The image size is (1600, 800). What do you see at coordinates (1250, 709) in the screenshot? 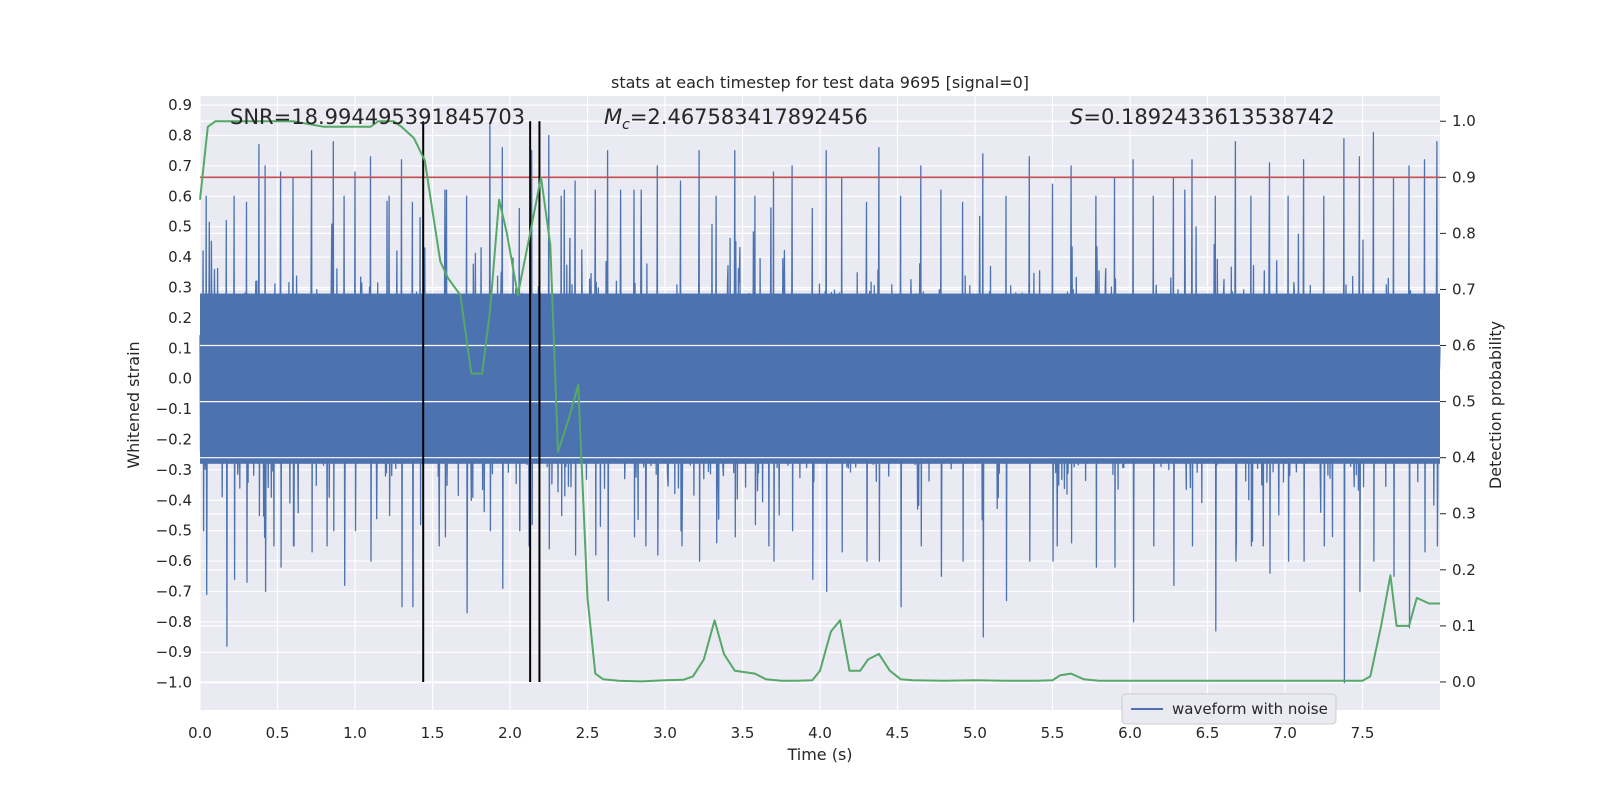
I see `legend-label: waveform with noise` at bounding box center [1250, 709].